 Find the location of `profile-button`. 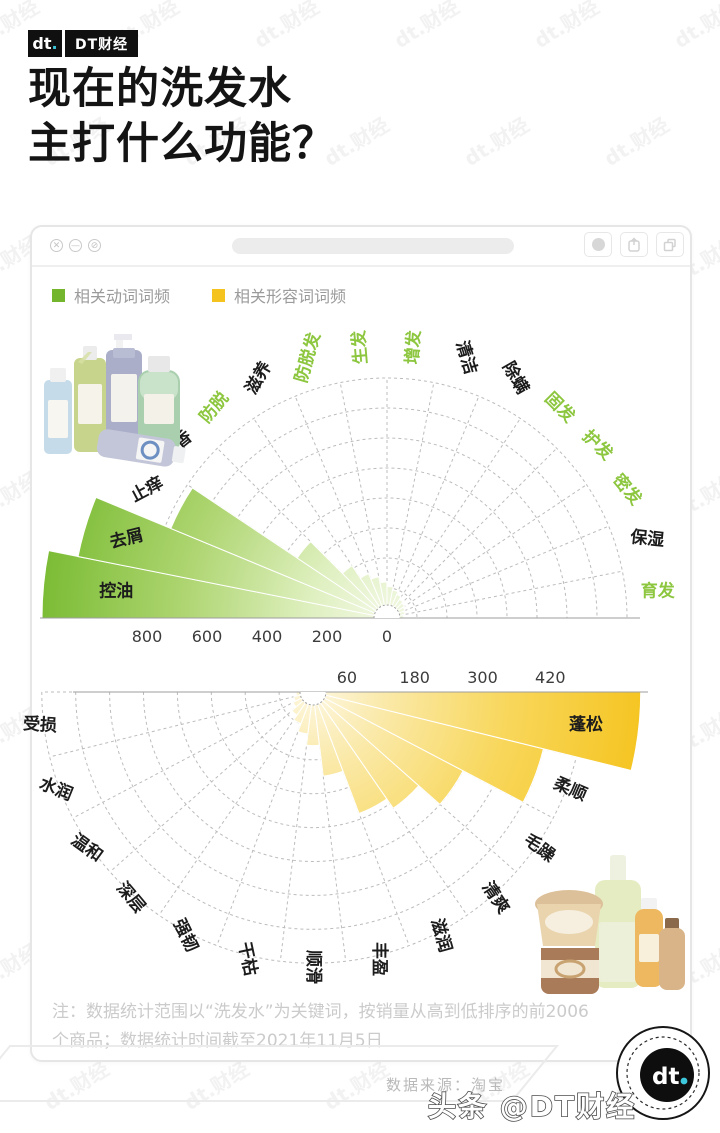

profile-button is located at coordinates (598, 244).